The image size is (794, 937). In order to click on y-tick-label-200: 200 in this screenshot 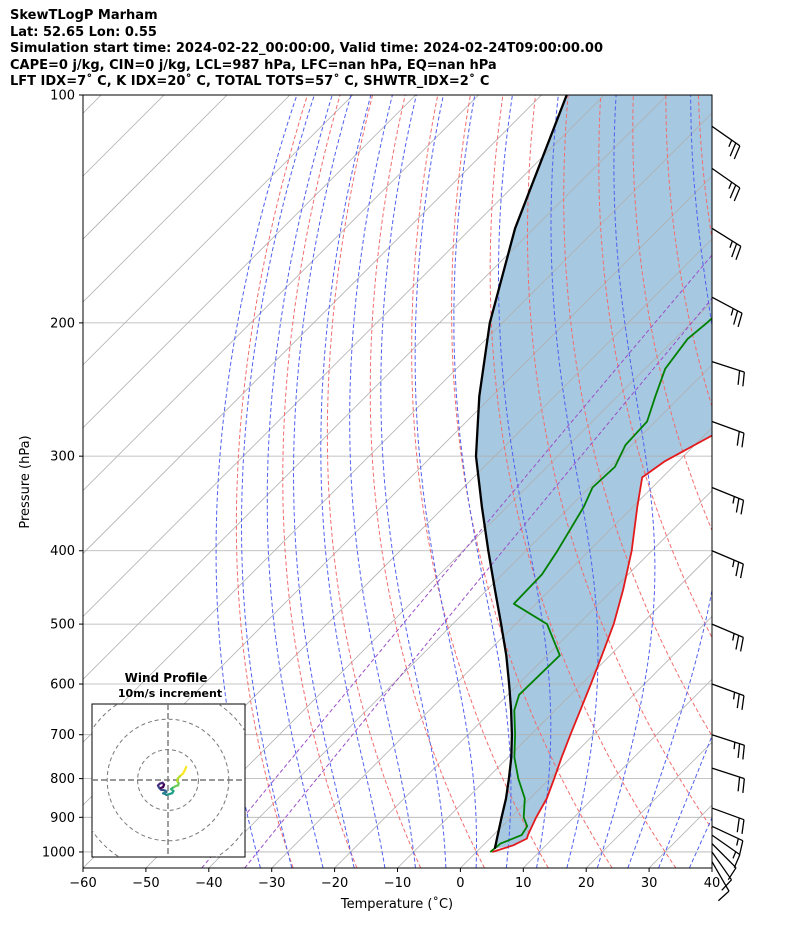, I will do `click(62, 323)`.